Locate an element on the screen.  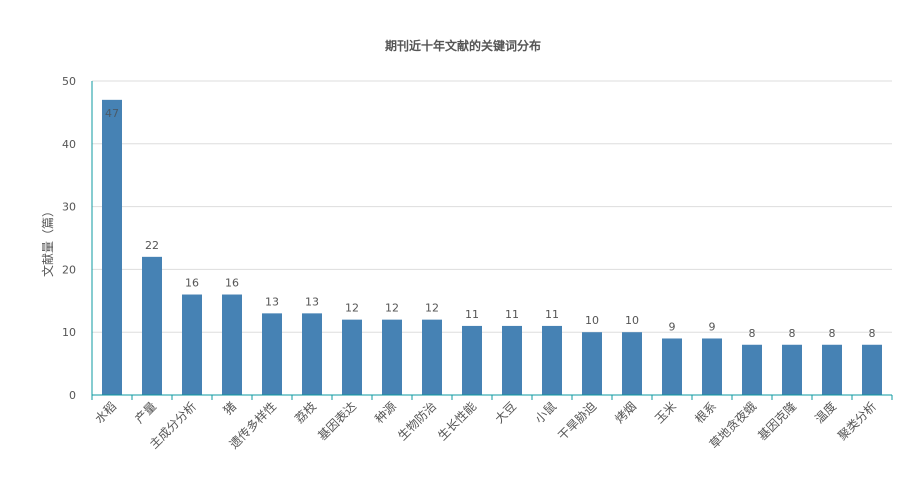
x-tick-label: 生长性能 is located at coordinates (457, 421).